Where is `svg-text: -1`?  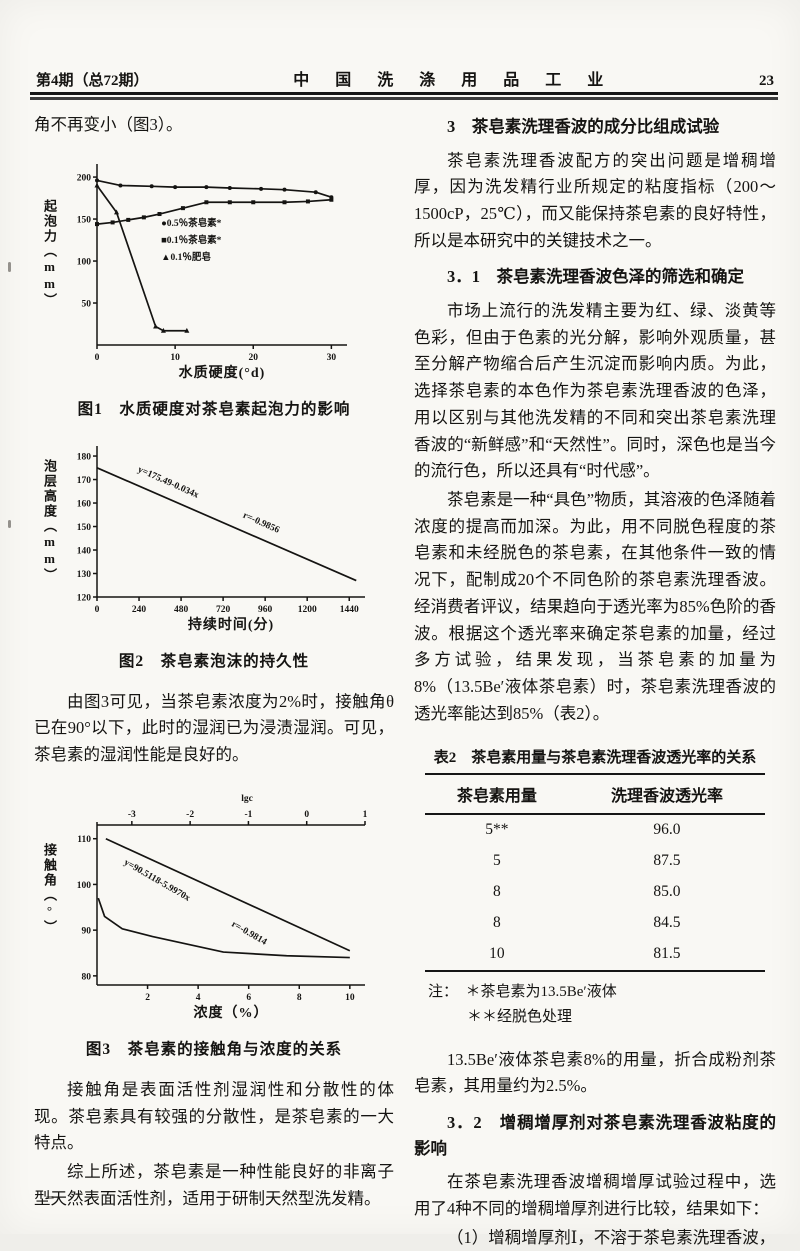 svg-text: -1 is located at coordinates (248, 815).